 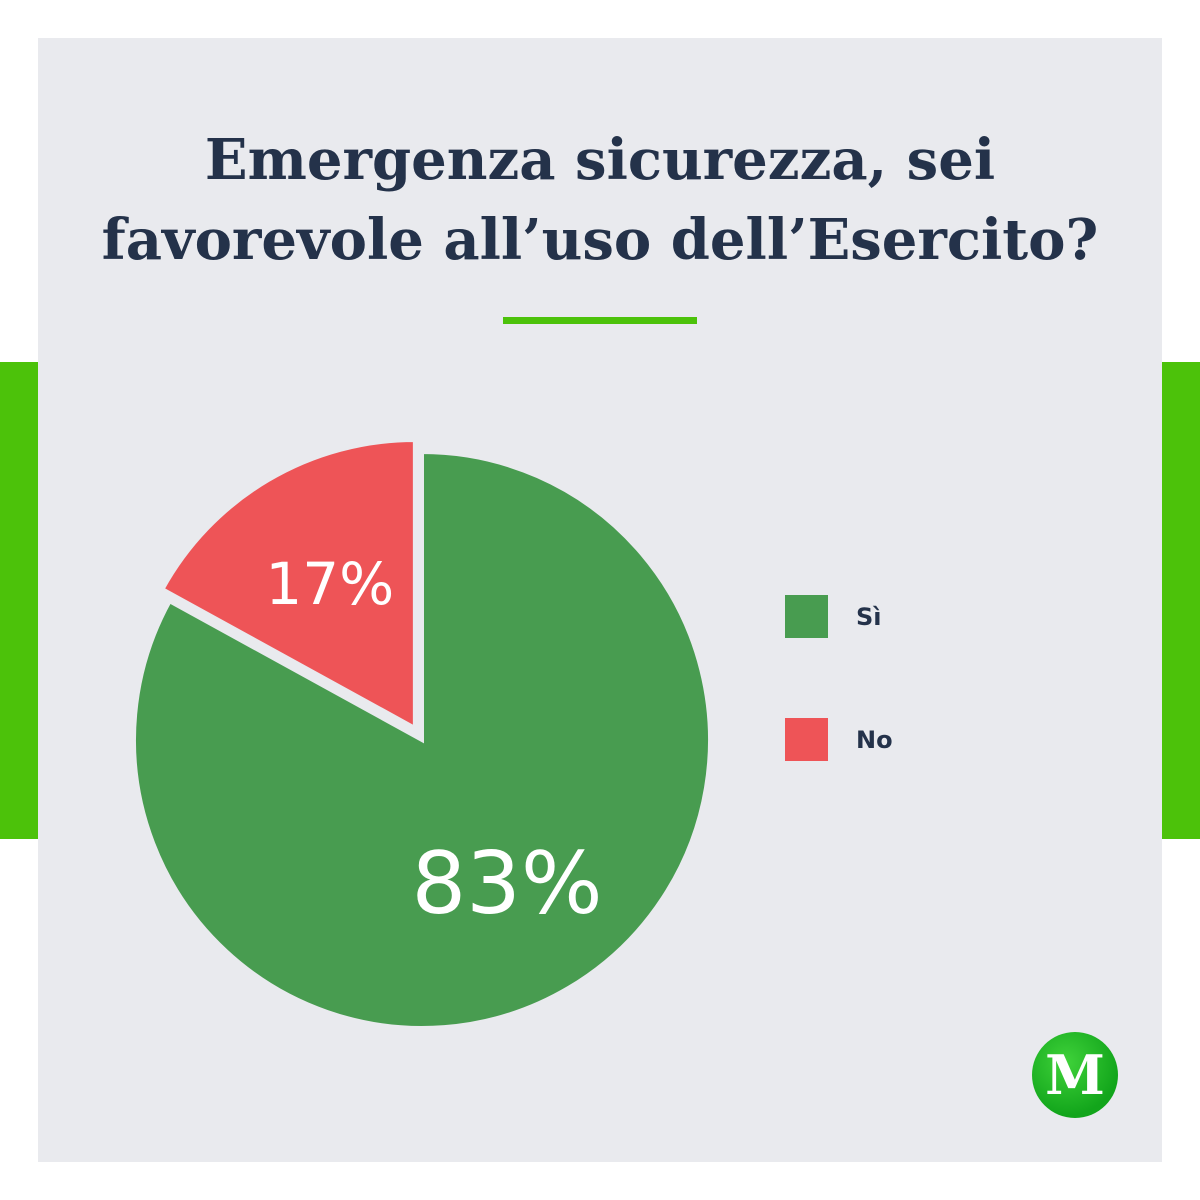 What do you see at coordinates (600, 240) in the screenshot?
I see `chart-title-line-2: favorevole all’uso dell’Esercito?` at bounding box center [600, 240].